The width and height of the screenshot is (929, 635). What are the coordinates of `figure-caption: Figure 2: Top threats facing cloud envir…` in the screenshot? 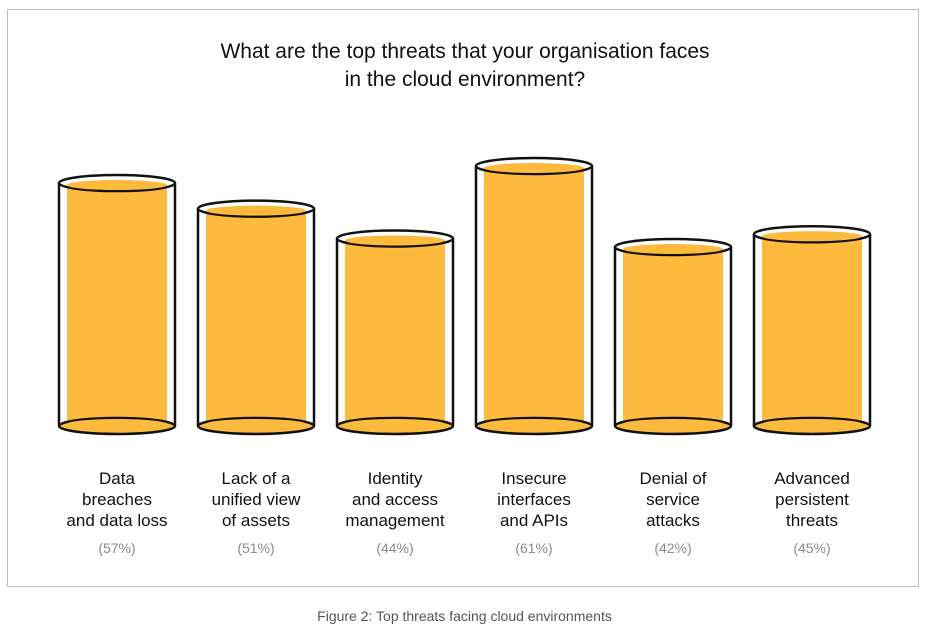 It's located at (464, 616).